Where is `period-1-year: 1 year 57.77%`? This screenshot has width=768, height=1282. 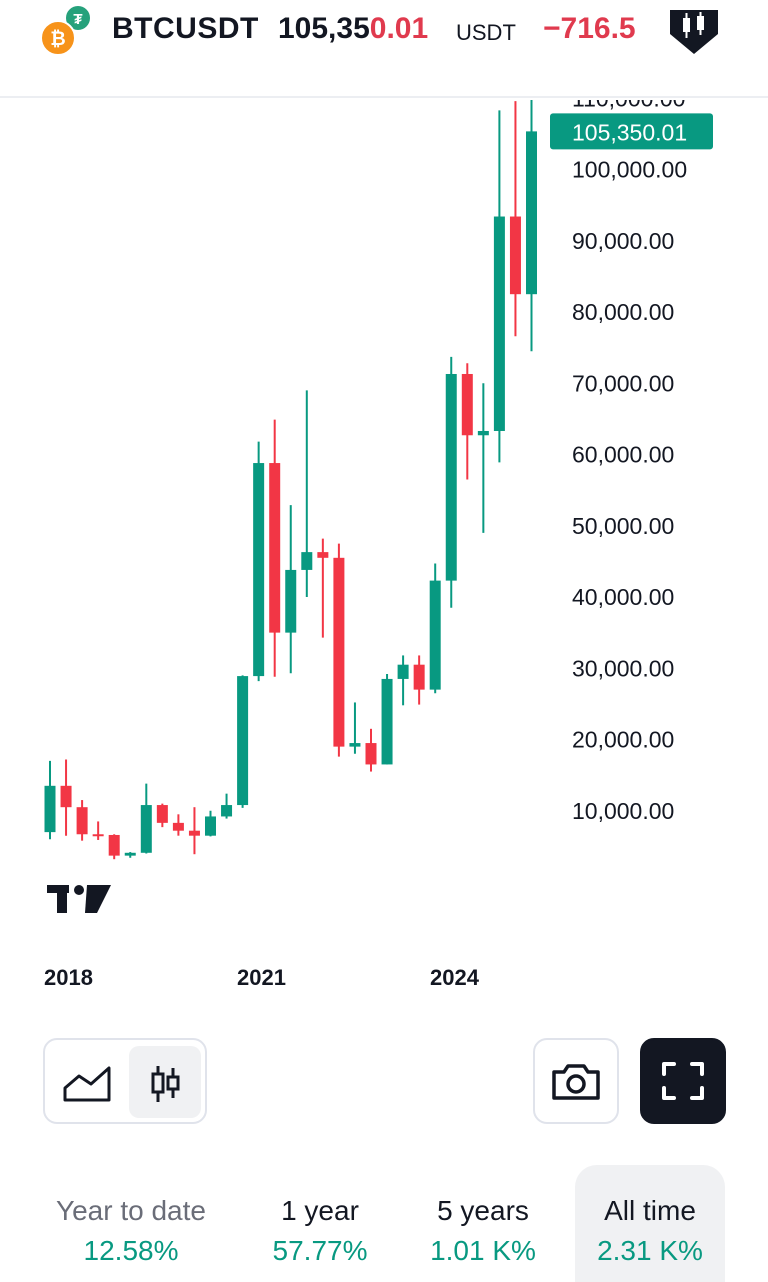 period-1-year: 1 year 57.77% is located at coordinates (320, 1223).